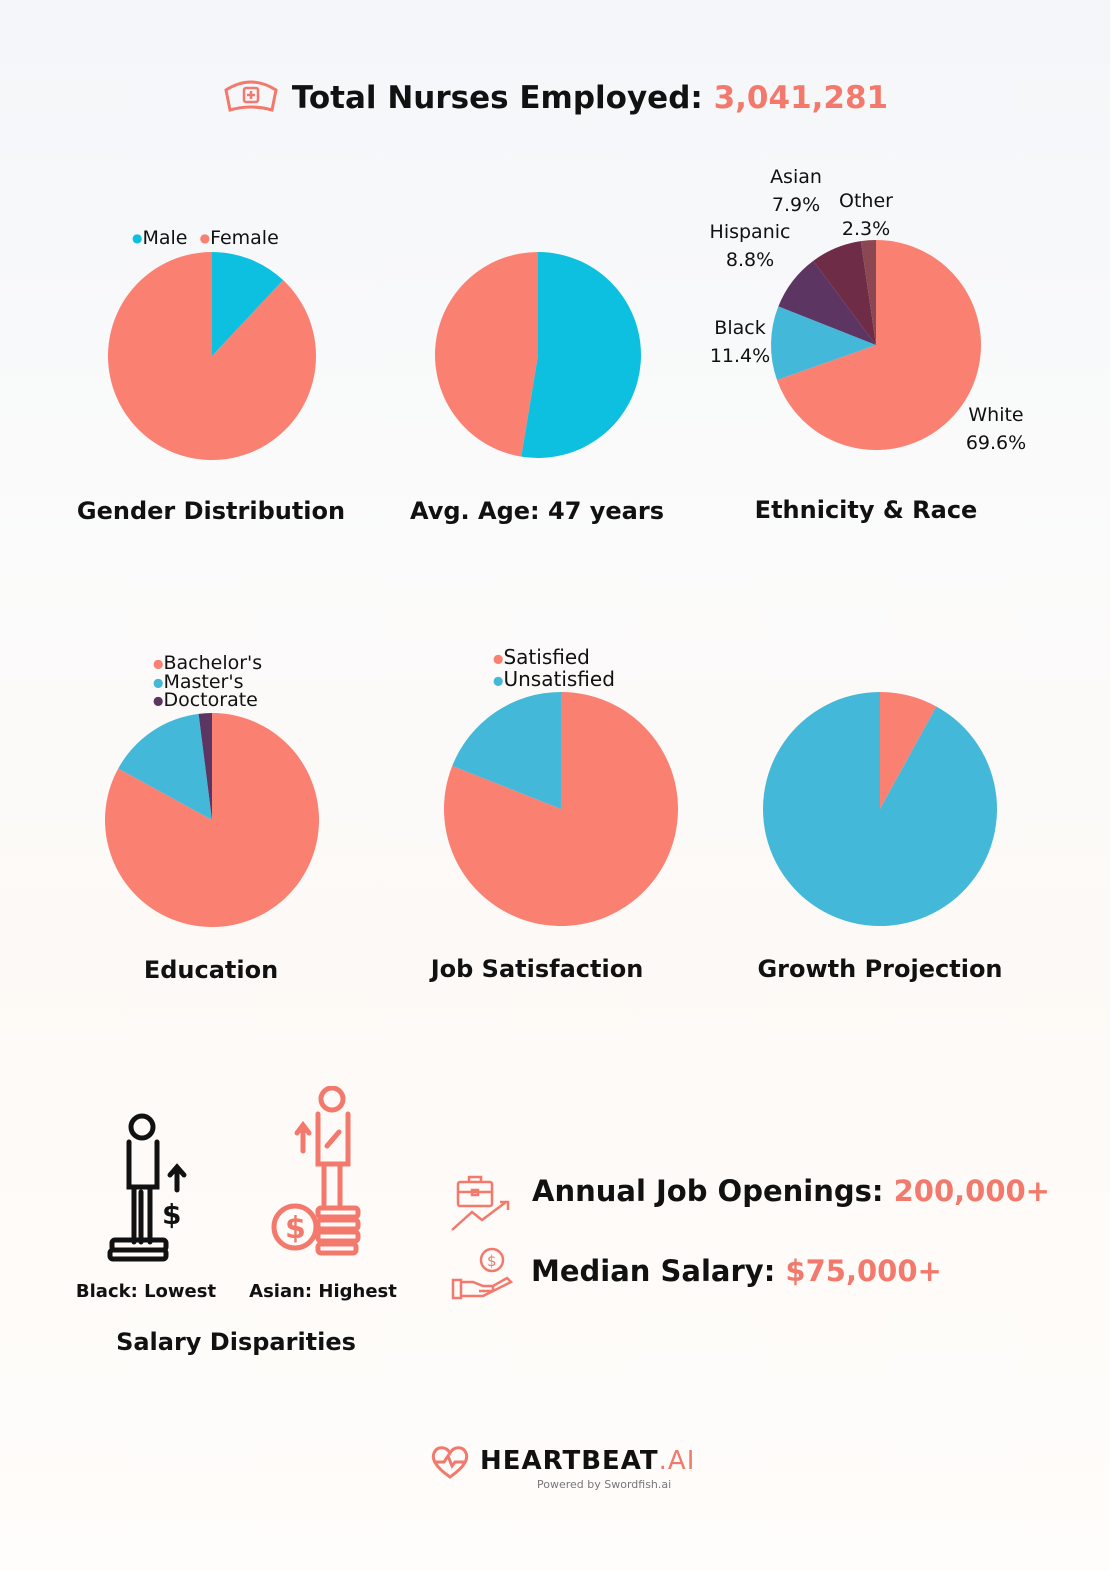 This screenshot has width=1110, height=1571. Describe the element at coordinates (740, 342) in the screenshot. I see `label-black: Black 11.4%` at that location.